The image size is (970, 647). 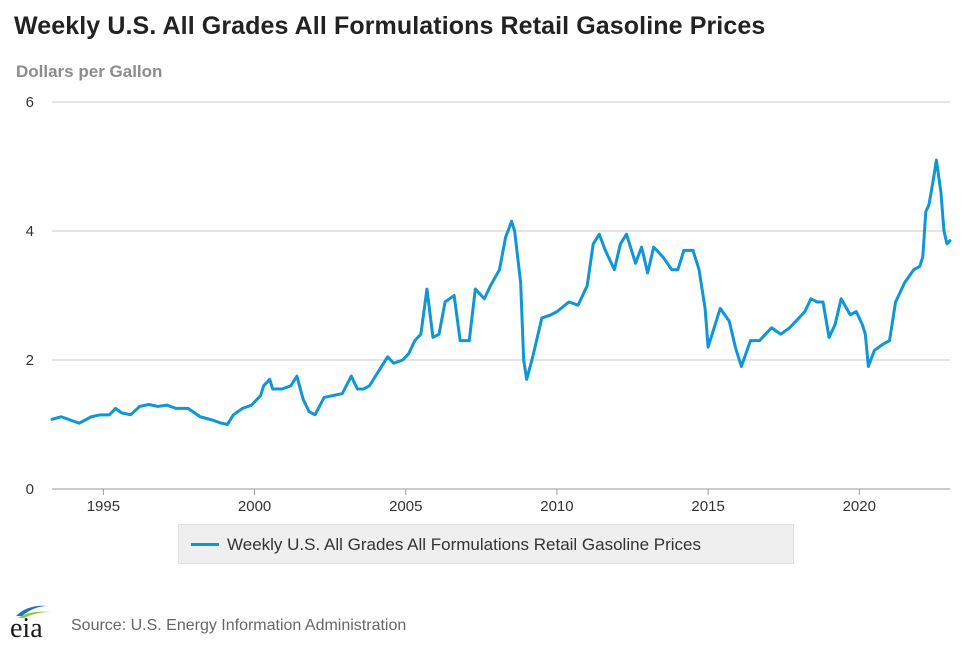 I want to click on x-axis-ticks: 1995 2000 2005 2010 2015 2020, so click(x=481, y=502).